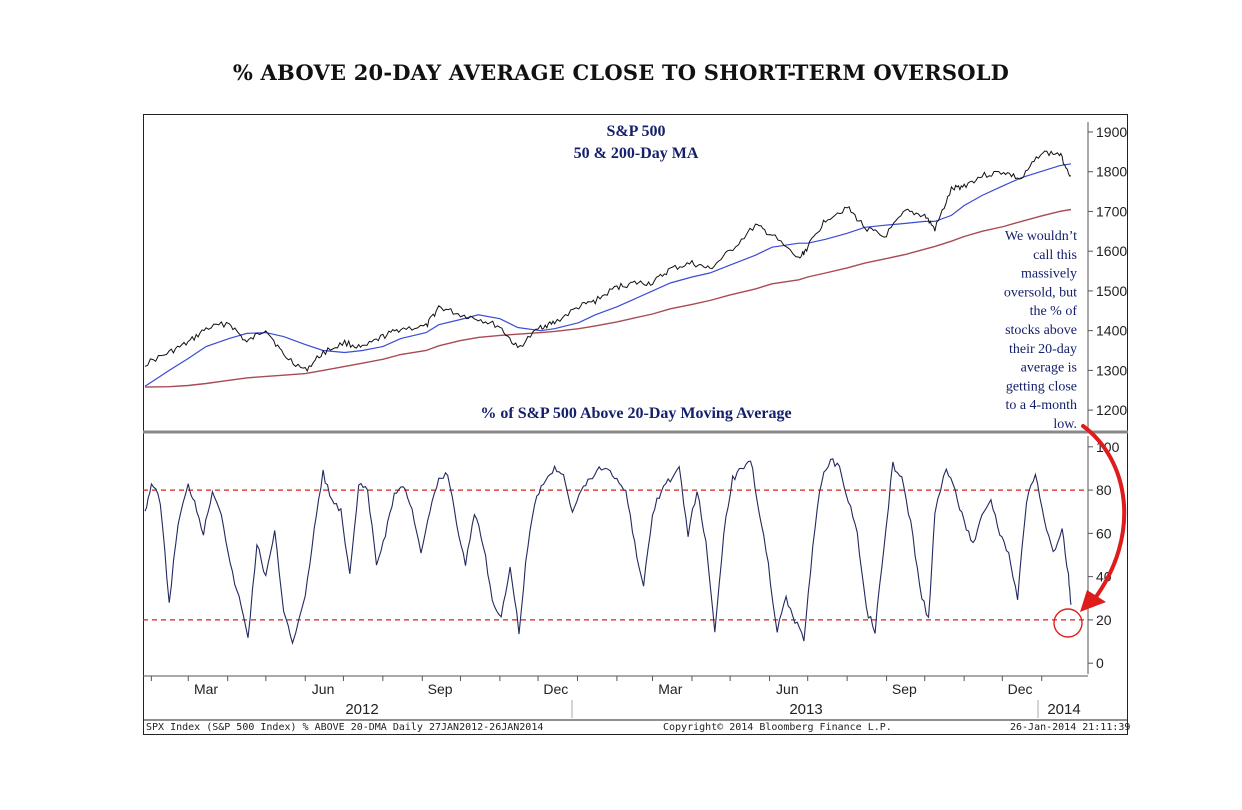 This screenshot has width=1242, height=810. I want to click on year-label: 2012, so click(361, 709).